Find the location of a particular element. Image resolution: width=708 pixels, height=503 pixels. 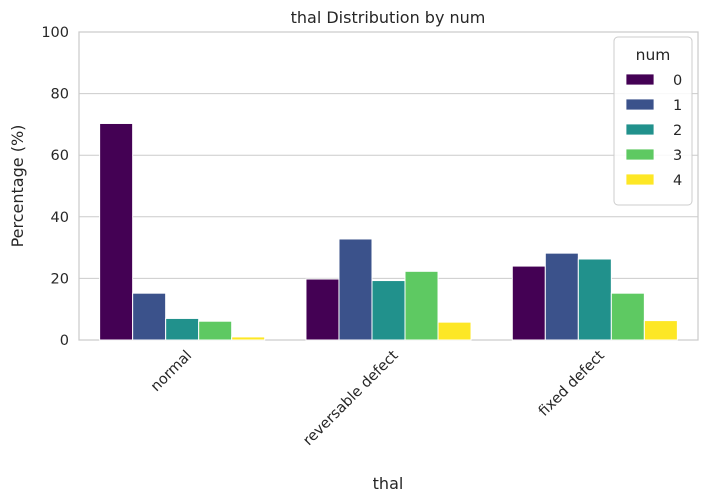

legend: num 0 1 2 3 4 is located at coordinates (653, 121).